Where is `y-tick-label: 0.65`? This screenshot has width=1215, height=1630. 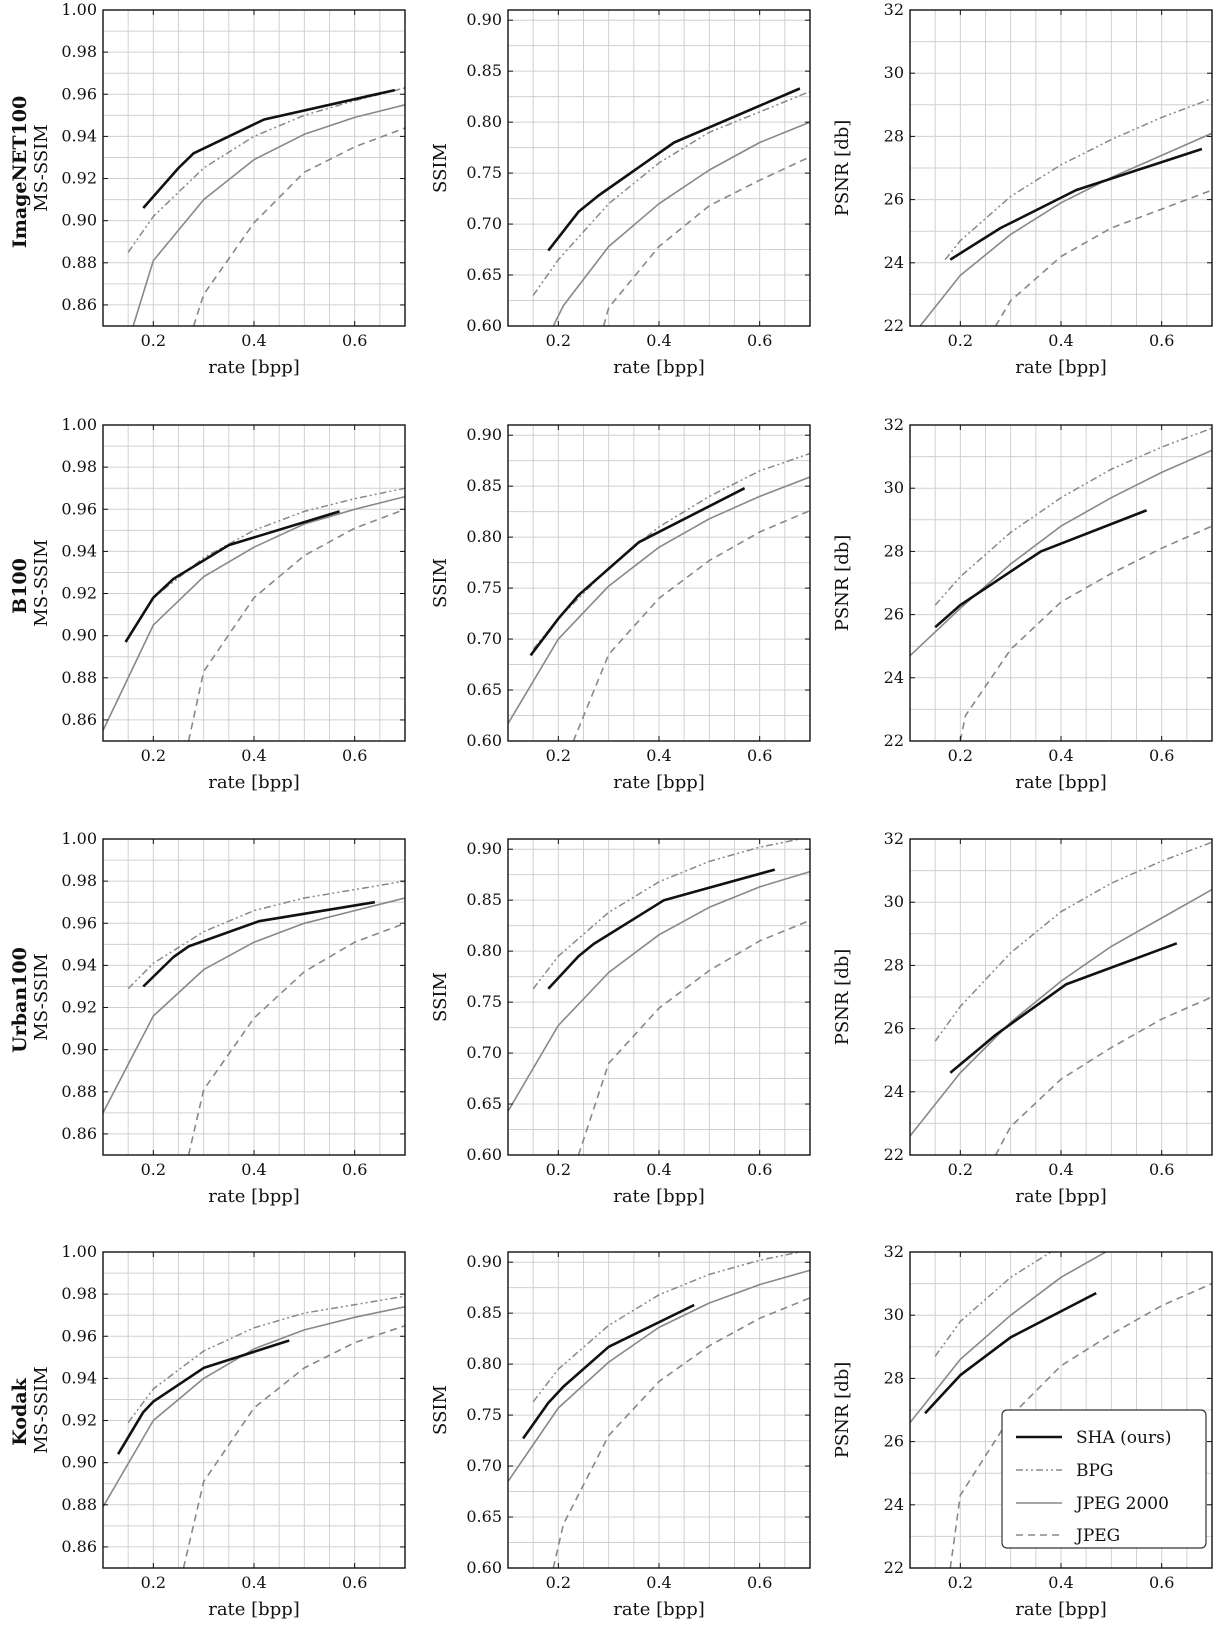
y-tick-label: 0.65 is located at coordinates (484, 1516).